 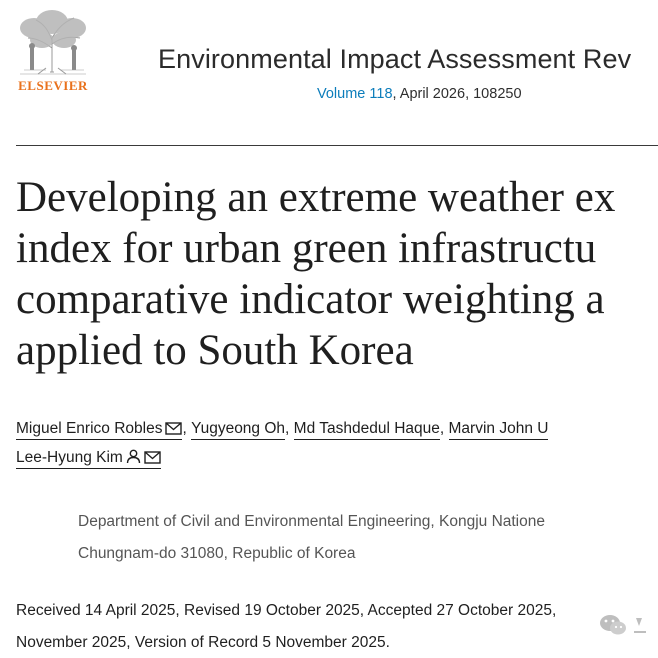 What do you see at coordinates (133, 456) in the screenshot?
I see `person-icon` at bounding box center [133, 456].